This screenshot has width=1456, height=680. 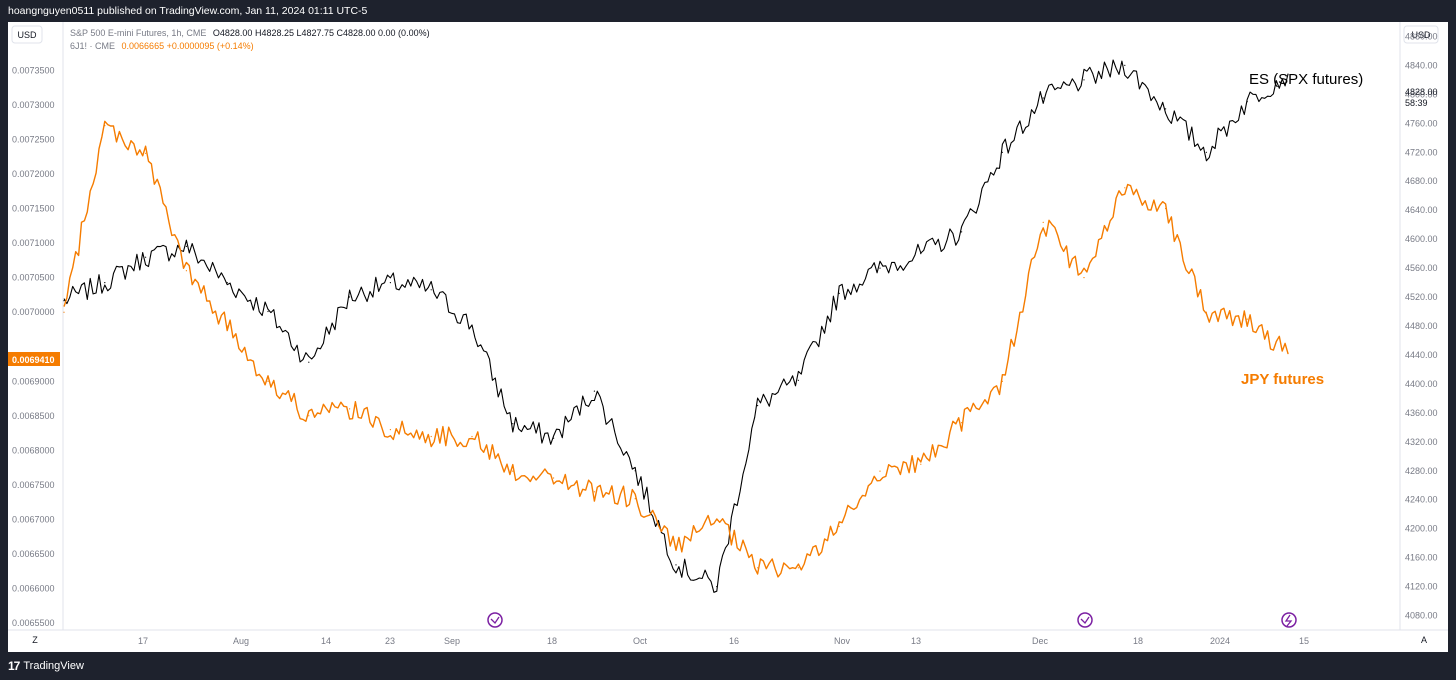 What do you see at coordinates (33, 243) in the screenshot?
I see `left-tick-label: 0.0071000` at bounding box center [33, 243].